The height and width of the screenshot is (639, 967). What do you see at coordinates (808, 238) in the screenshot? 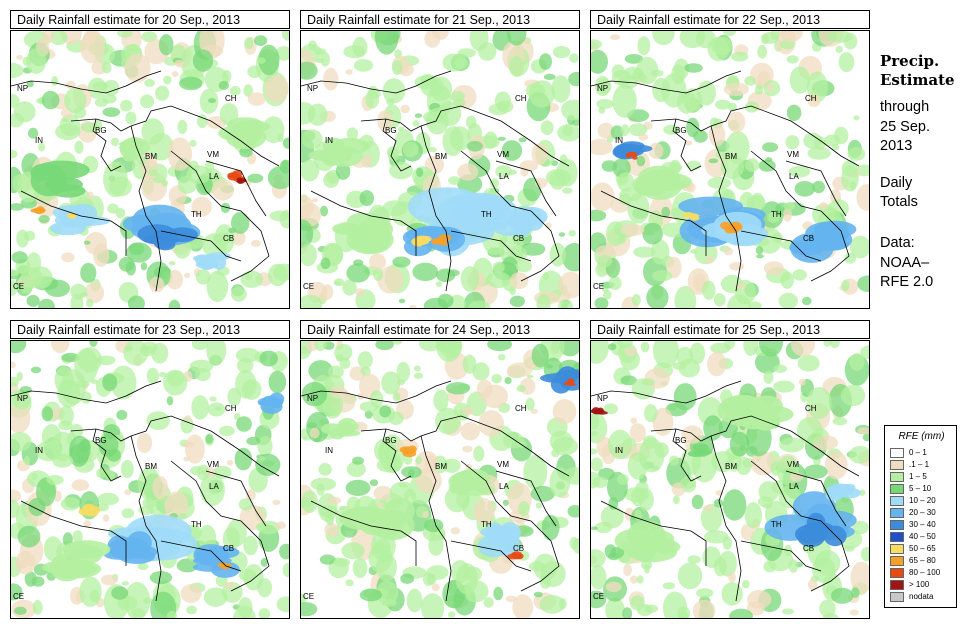
I see `country-label-cb: CB` at bounding box center [808, 238].